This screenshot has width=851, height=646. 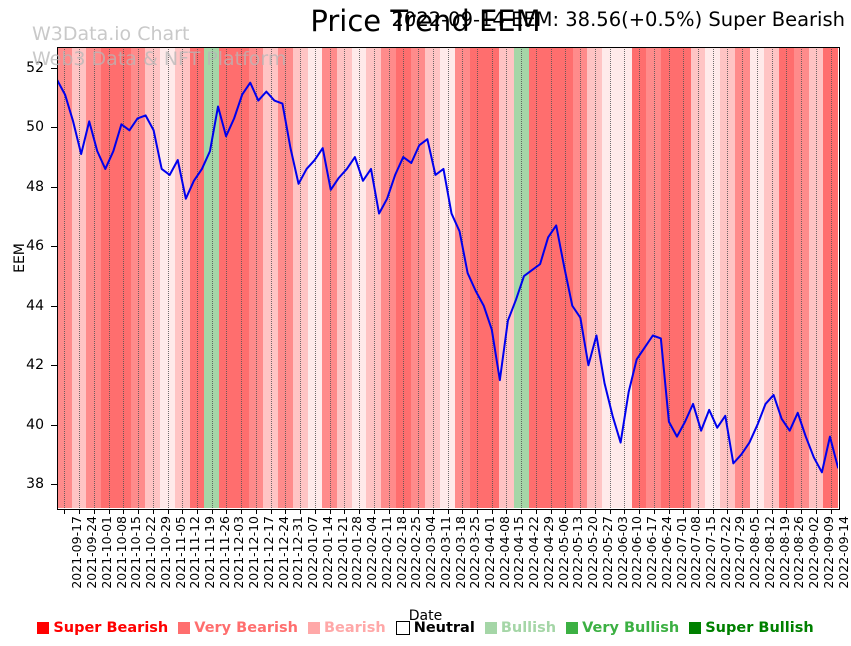 What do you see at coordinates (136, 552) in the screenshot?
I see `x-tick-label: 2021-10-15` at bounding box center [136, 552].